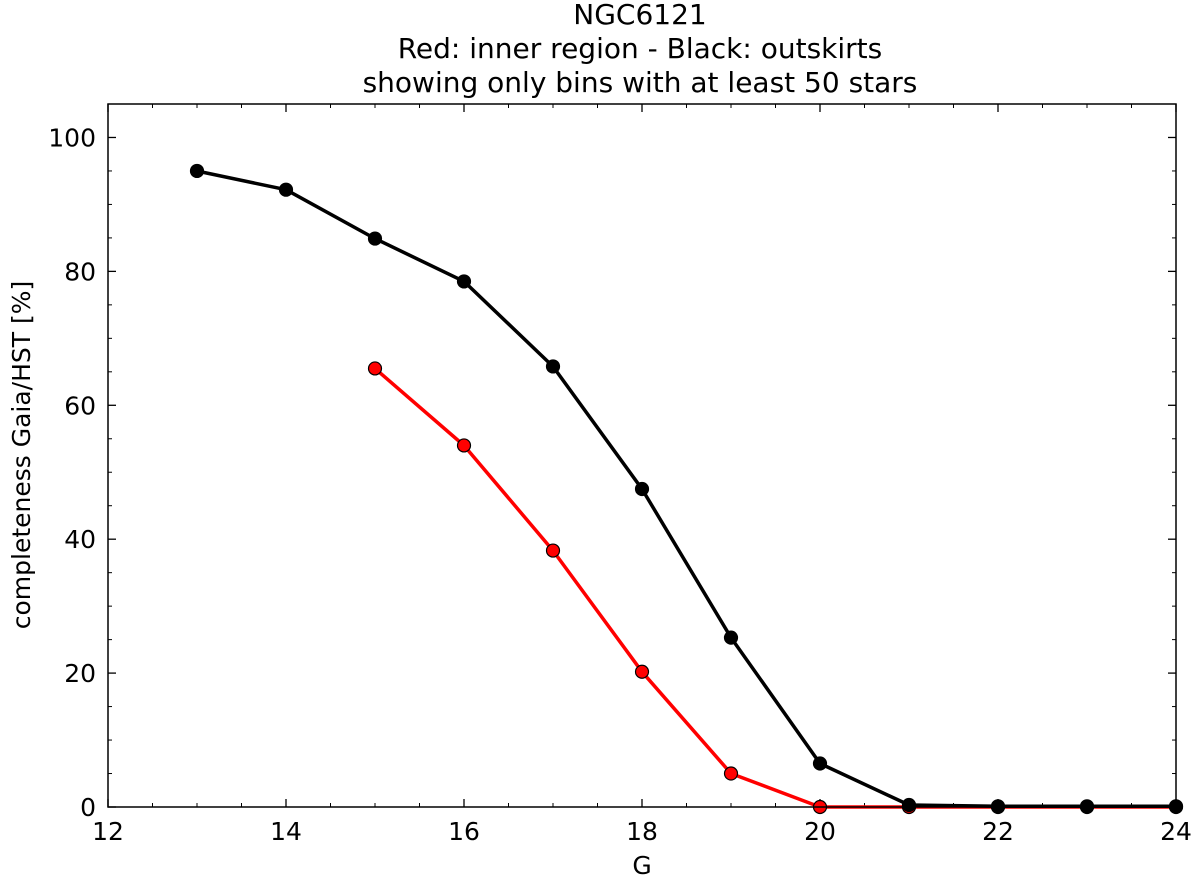 The image size is (1200, 880). Describe the element at coordinates (286, 831) in the screenshot. I see `x-tick-label: 14` at that location.